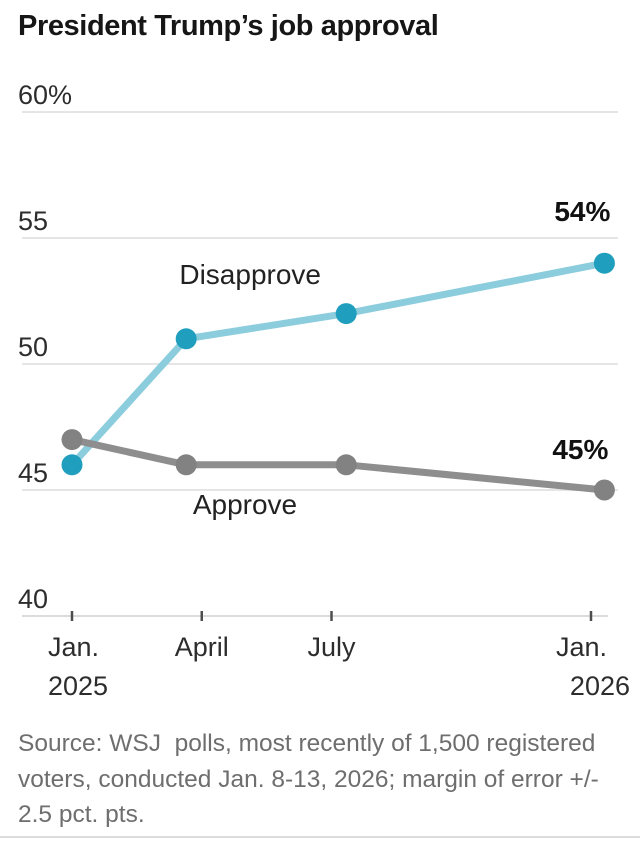  Describe the element at coordinates (45, 95) in the screenshot. I see `y-tick-label-60: 60%` at that location.